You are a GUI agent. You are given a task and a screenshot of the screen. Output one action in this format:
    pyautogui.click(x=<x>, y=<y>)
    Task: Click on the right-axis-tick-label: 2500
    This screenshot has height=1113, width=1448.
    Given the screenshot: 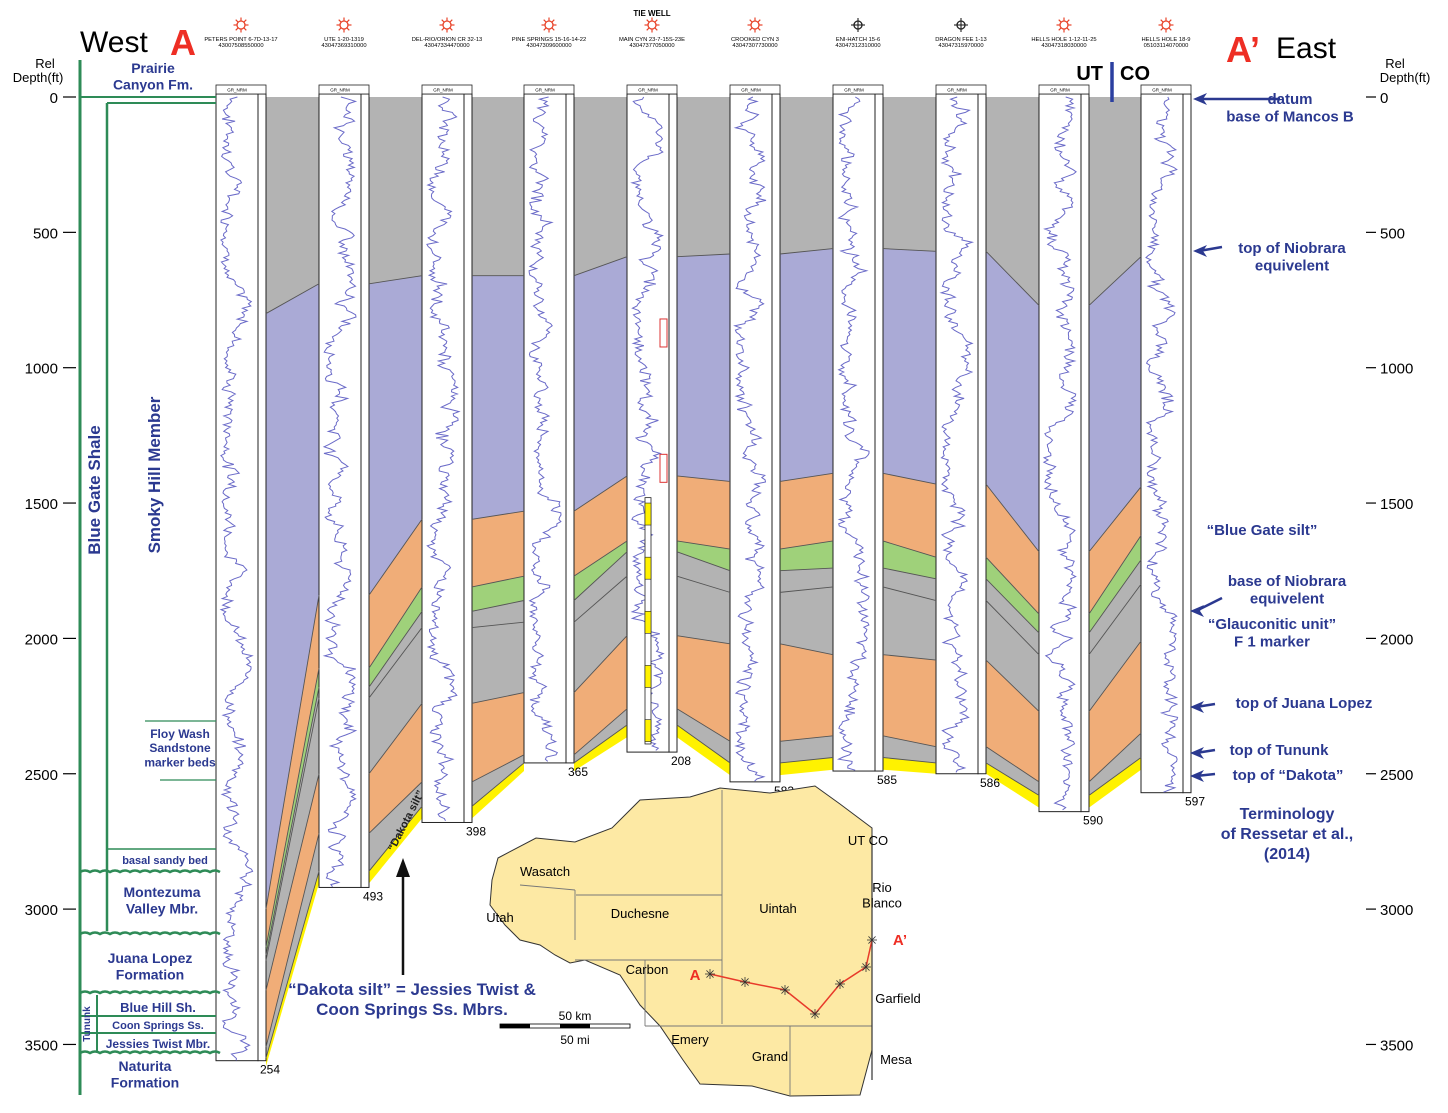 What is the action you would take?
    pyautogui.click(x=1396, y=775)
    